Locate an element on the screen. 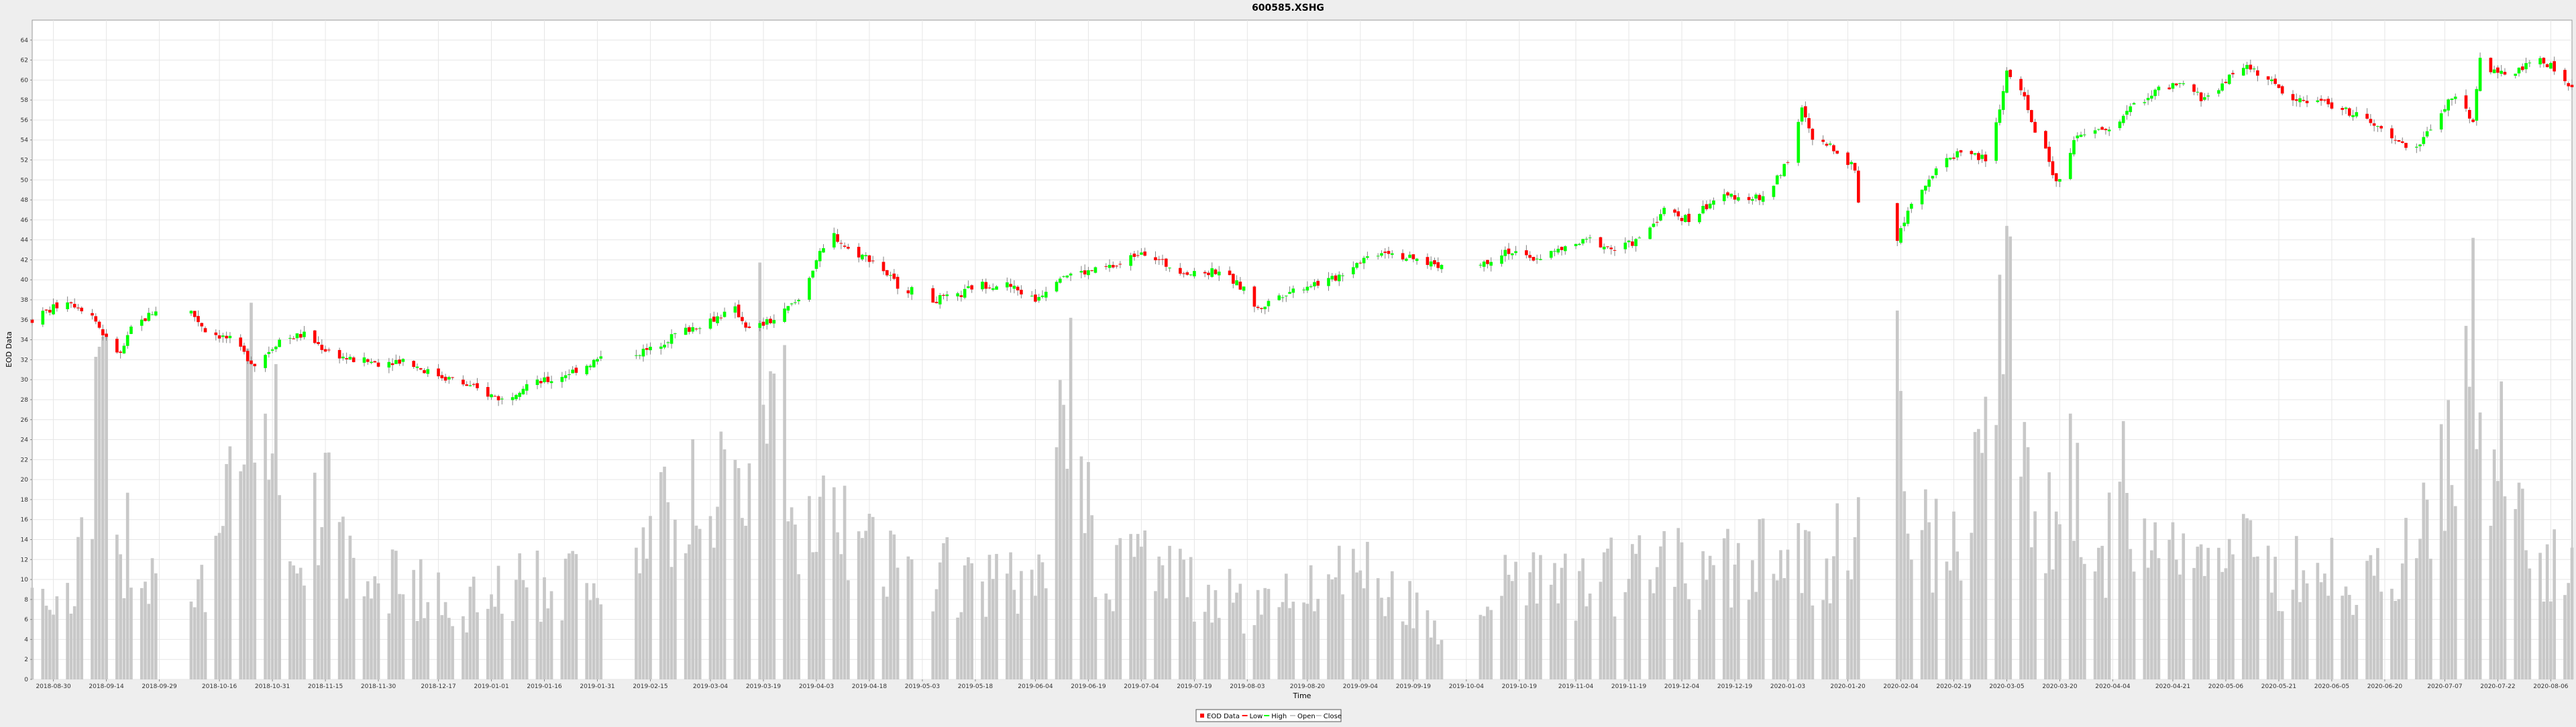  y-tick-label: 6 is located at coordinates (26, 620).